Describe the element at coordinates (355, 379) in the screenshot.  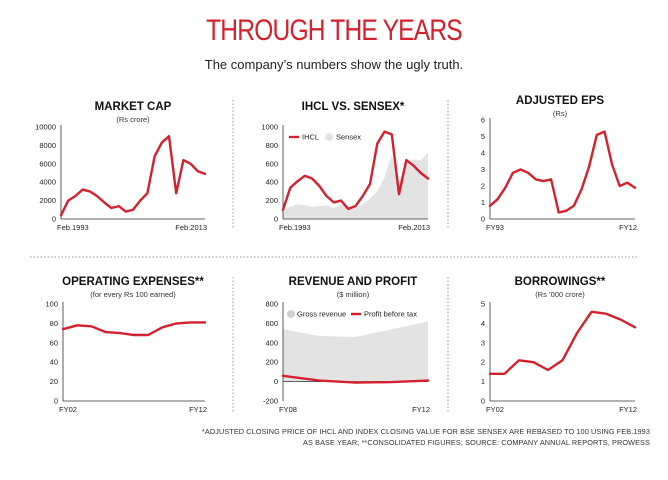
I see `series-line-profit-before-tax` at that location.